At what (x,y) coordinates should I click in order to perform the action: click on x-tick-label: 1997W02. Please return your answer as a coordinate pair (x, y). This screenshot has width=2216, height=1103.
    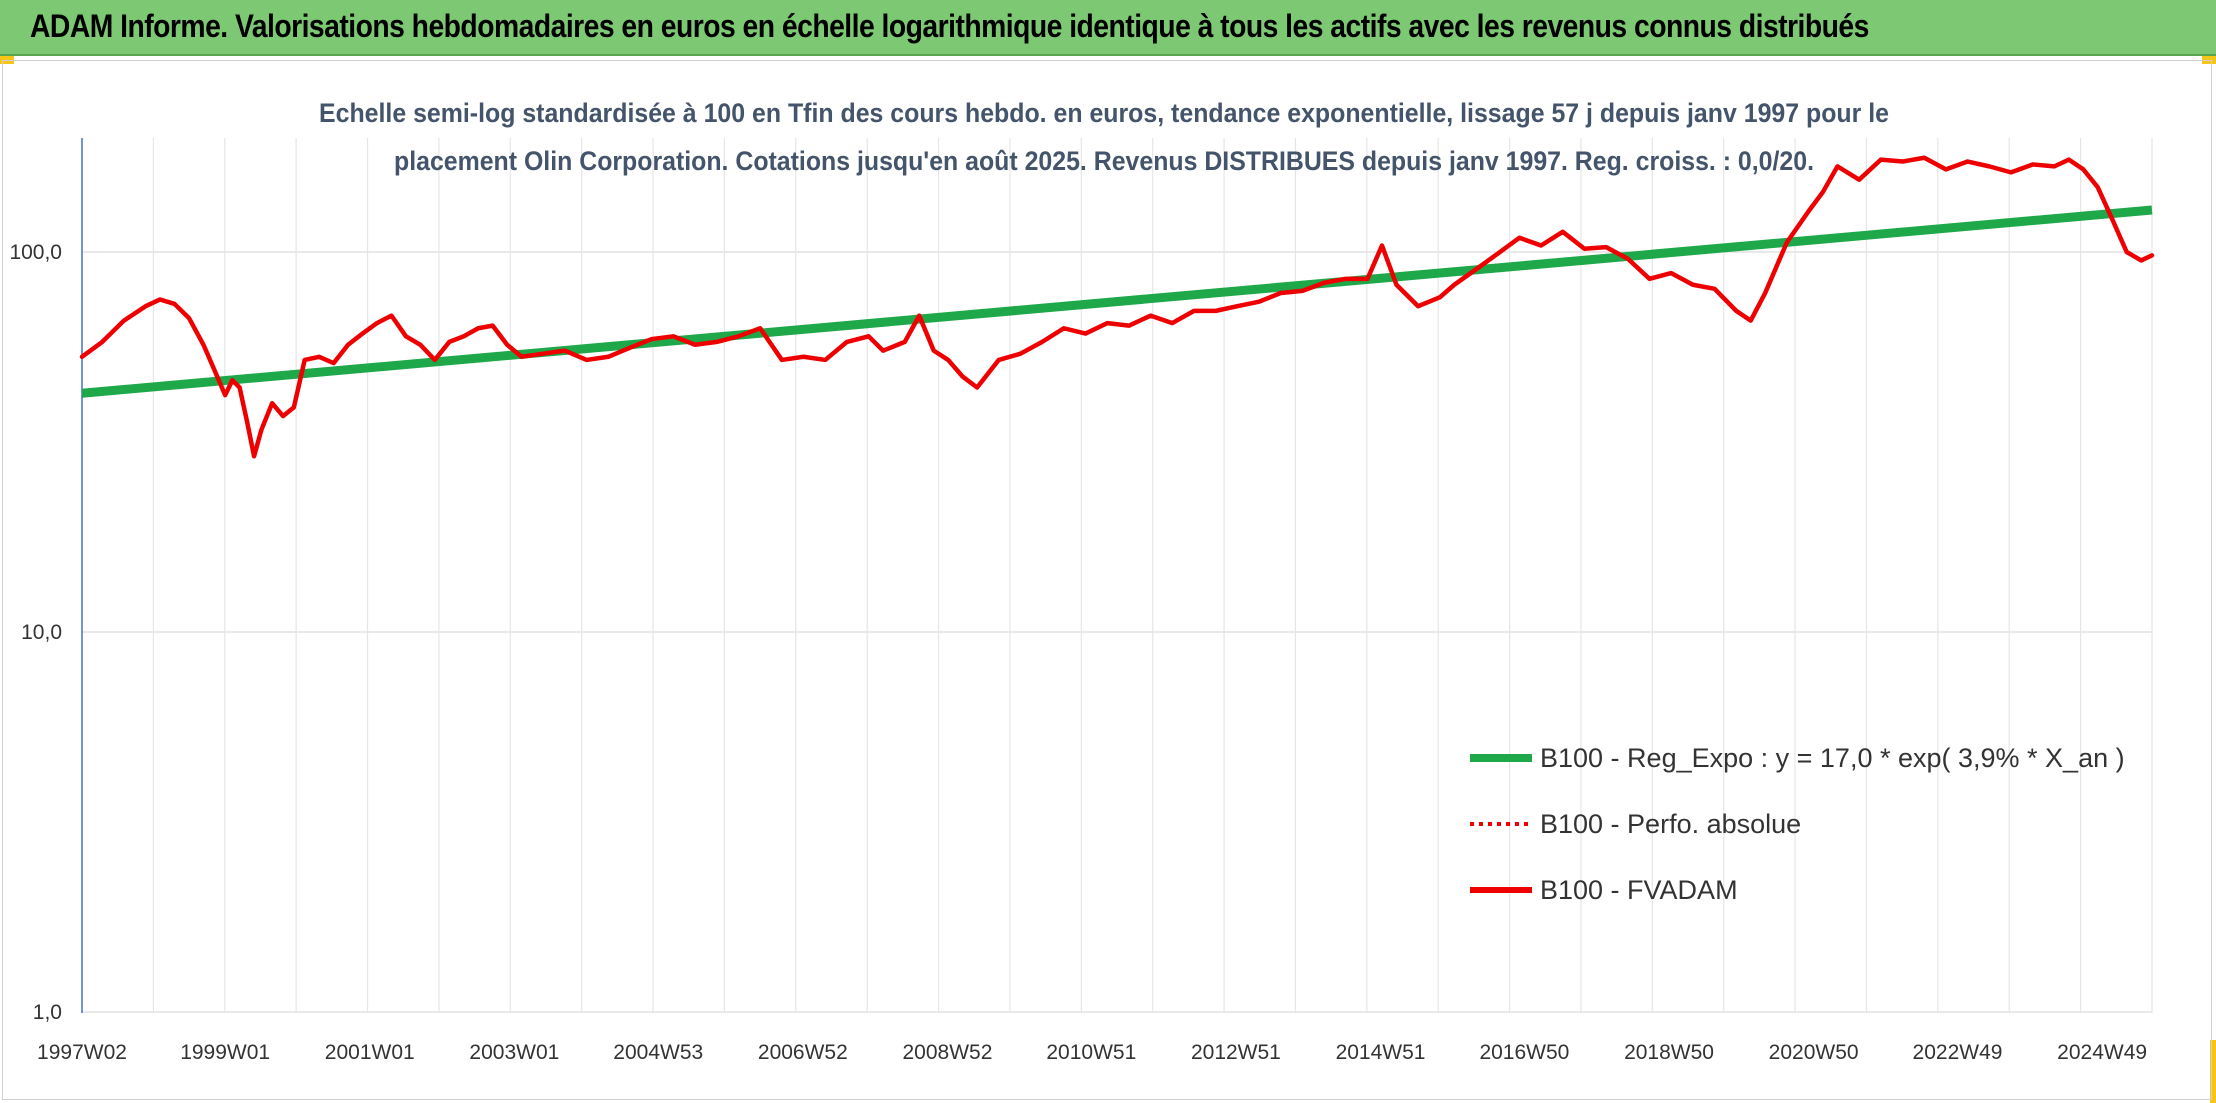
    Looking at the image, I should click on (82, 1052).